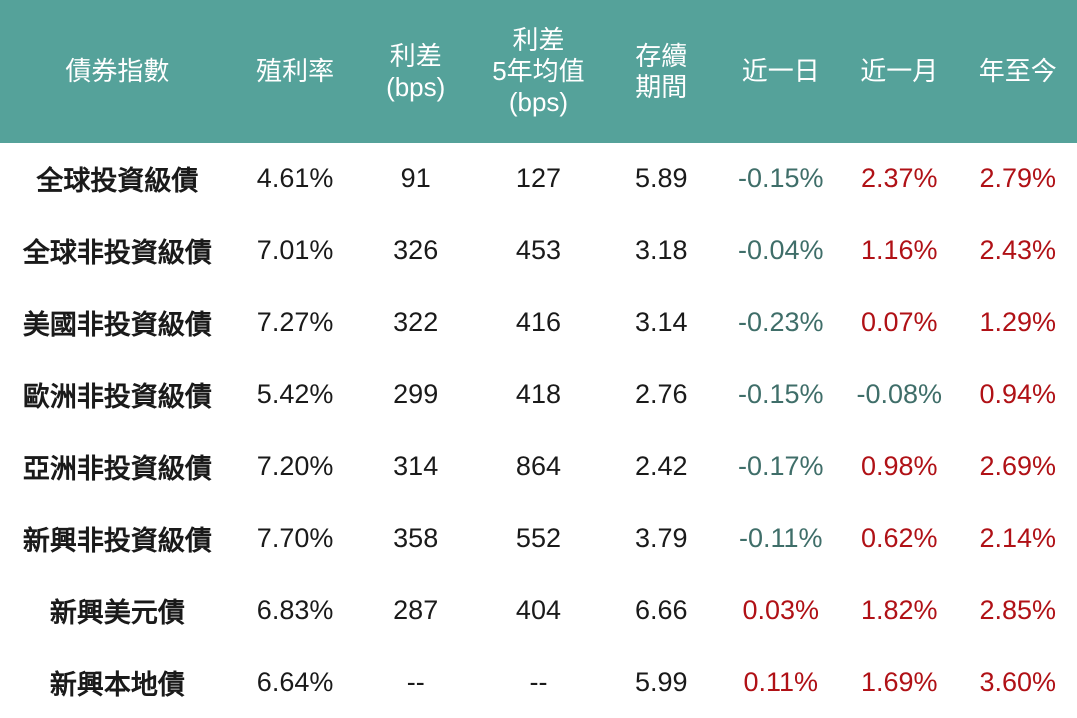 Image resolution: width=1077 pixels, height=718 pixels. What do you see at coordinates (899, 250) in the screenshot?
I see `cell-chg_1m: 1.16%` at bounding box center [899, 250].